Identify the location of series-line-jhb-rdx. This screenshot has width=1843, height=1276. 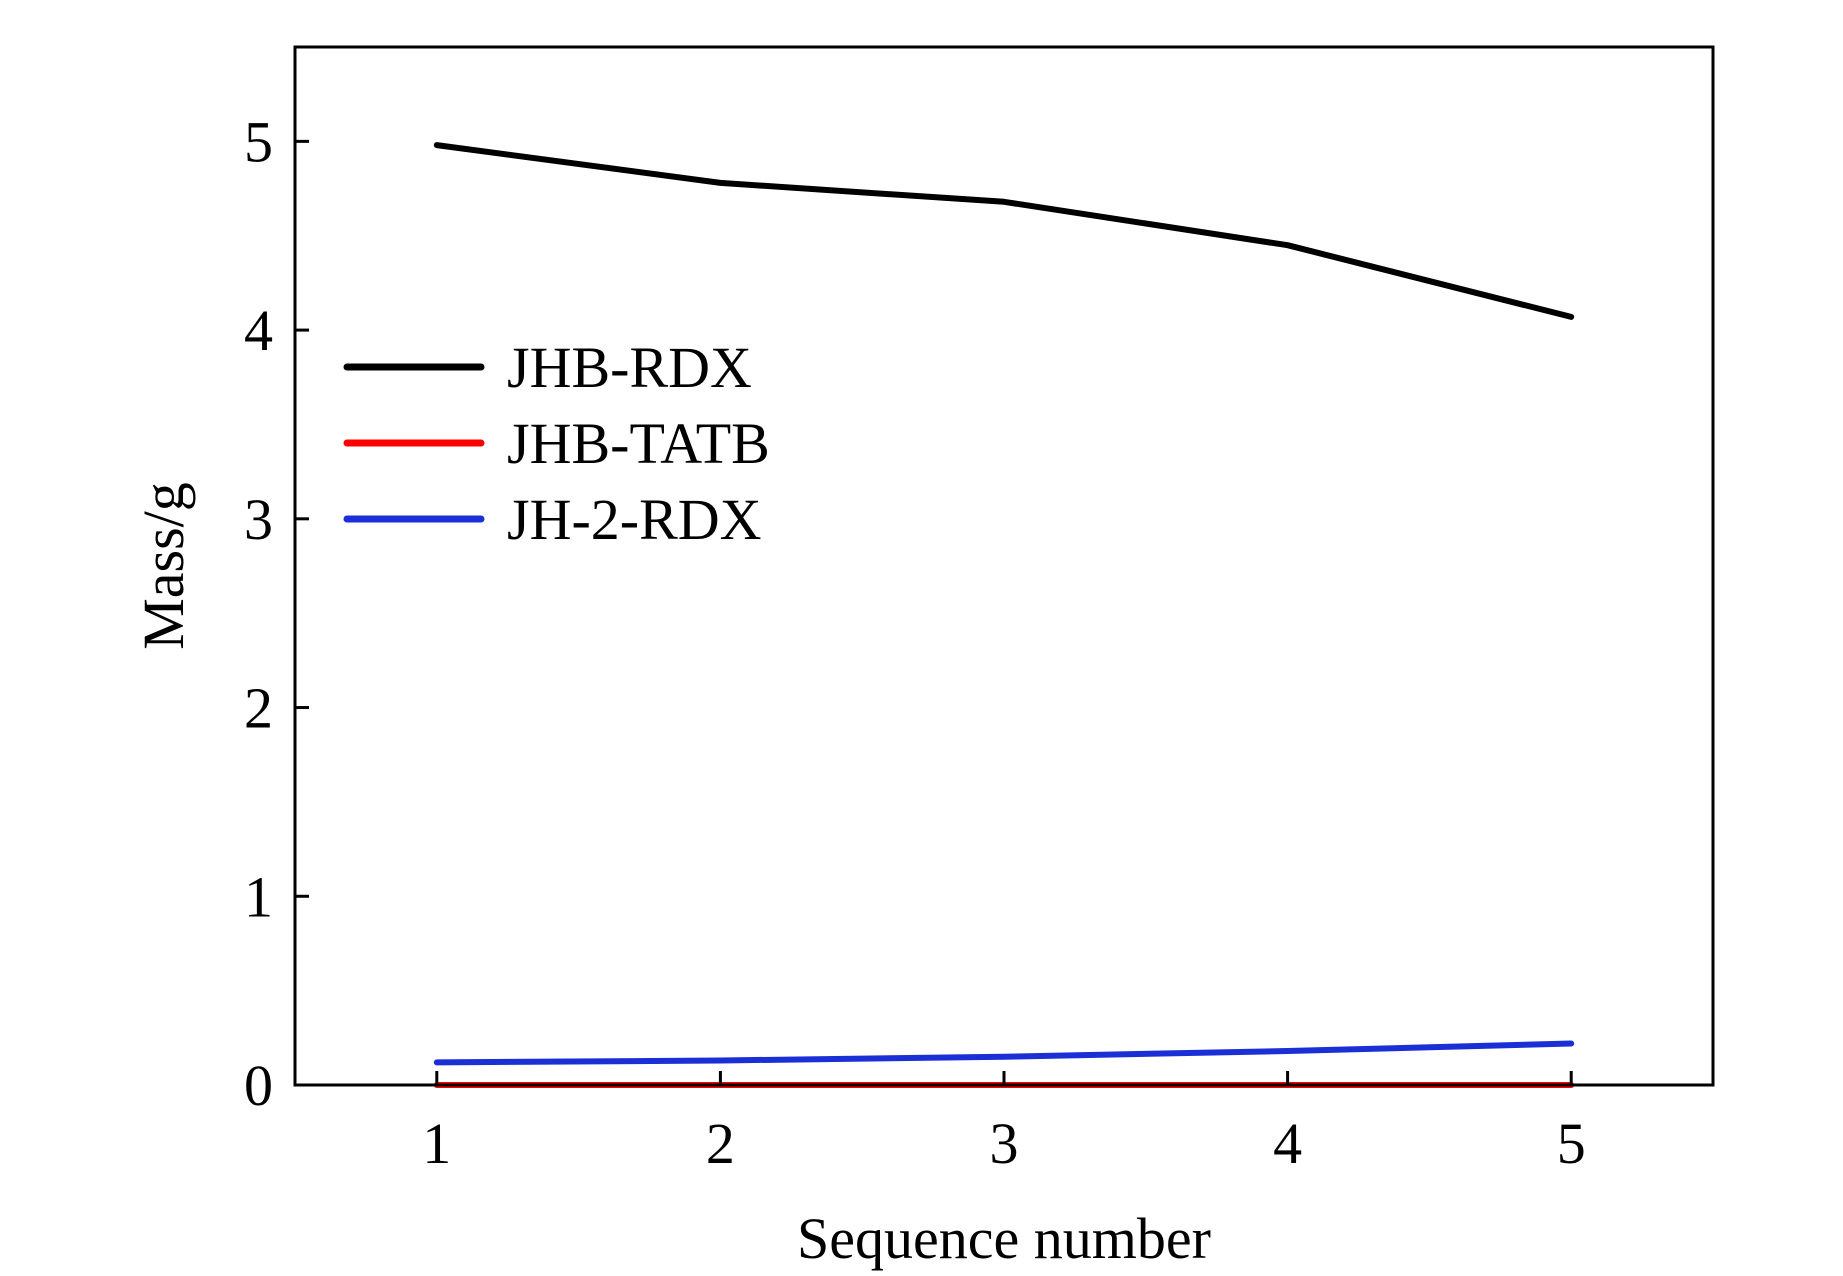
(1004, 231).